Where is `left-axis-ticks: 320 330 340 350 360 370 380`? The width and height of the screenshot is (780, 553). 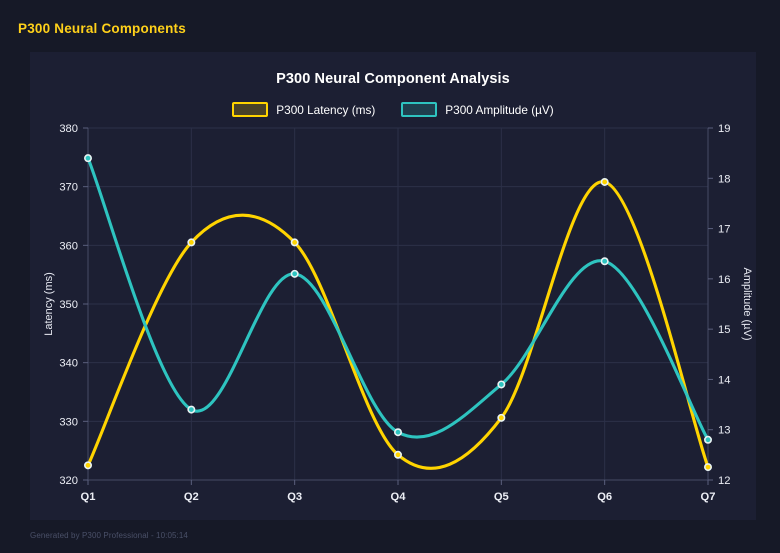
left-axis-ticks: 320 330 340 350 360 370 380 is located at coordinates (73, 305).